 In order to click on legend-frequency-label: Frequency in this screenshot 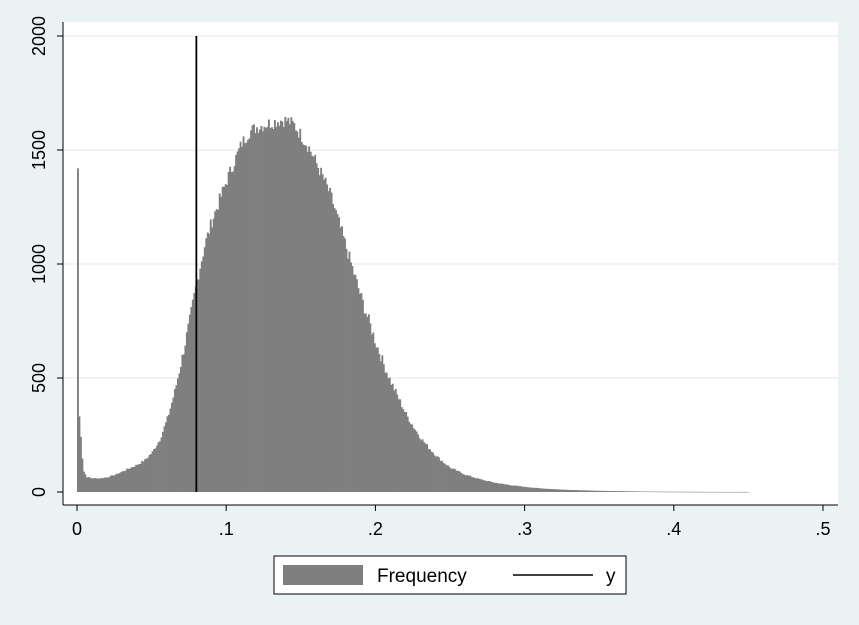, I will do `click(422, 576)`.